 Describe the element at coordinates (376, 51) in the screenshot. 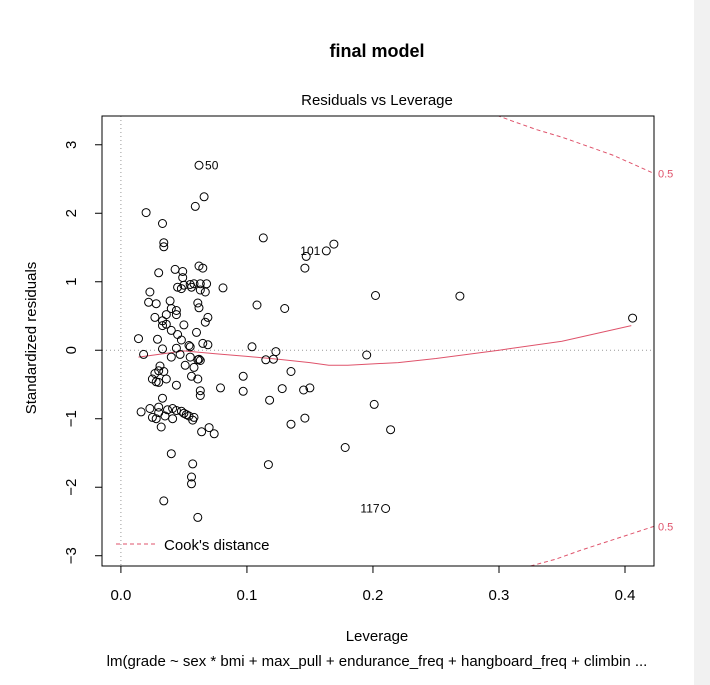

I see `chart-title: final model` at that location.